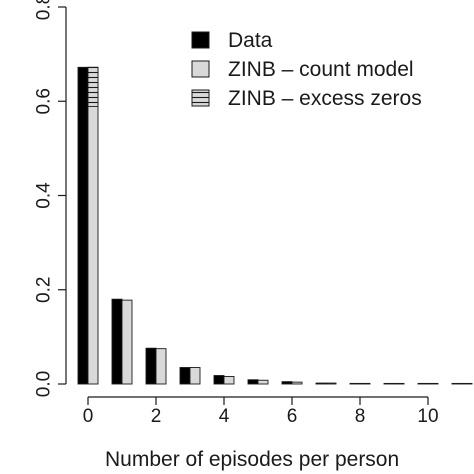 Image resolution: width=474 pixels, height=474 pixels. I want to click on x-tick-label: 2, so click(156, 416).